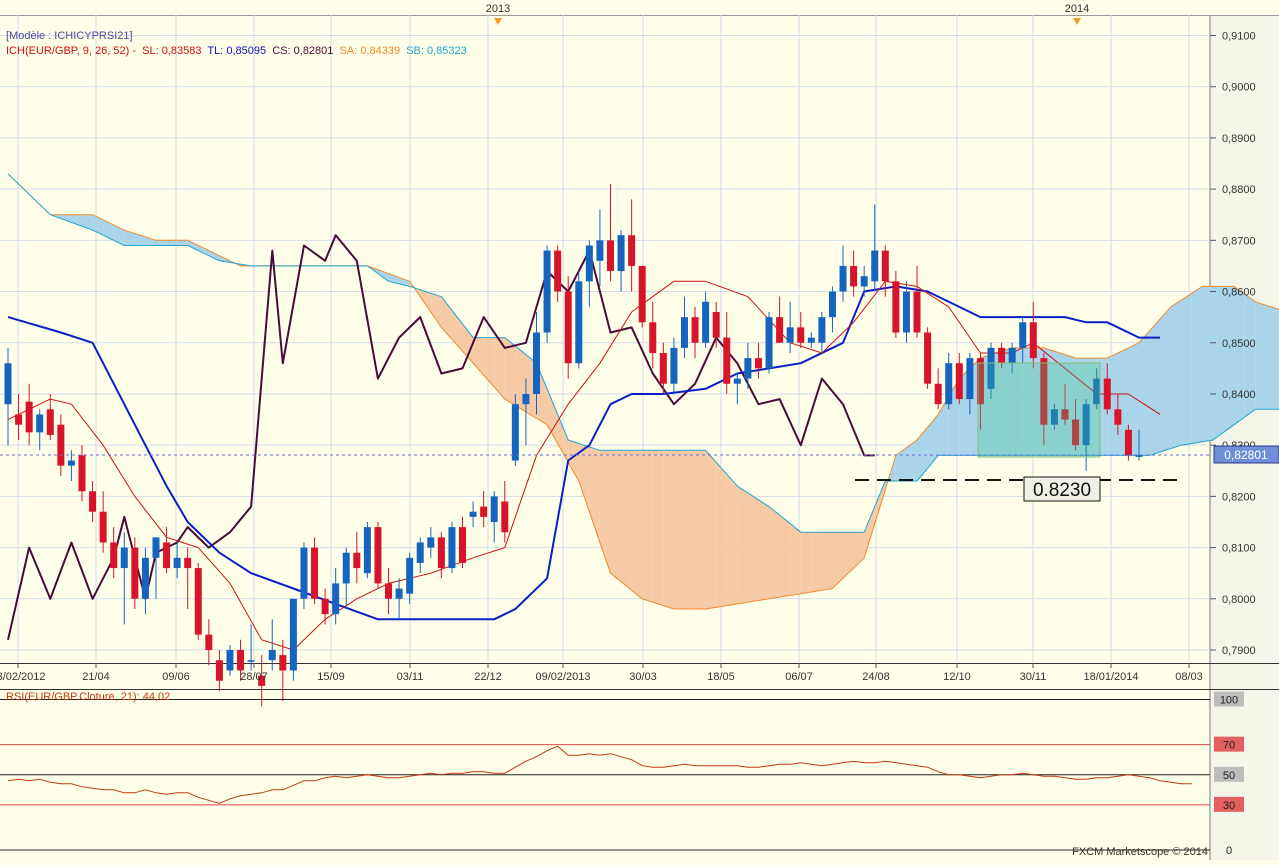 The image size is (1279, 865). Describe the element at coordinates (1039, 410) in the screenshot. I see `highlight-box` at that location.